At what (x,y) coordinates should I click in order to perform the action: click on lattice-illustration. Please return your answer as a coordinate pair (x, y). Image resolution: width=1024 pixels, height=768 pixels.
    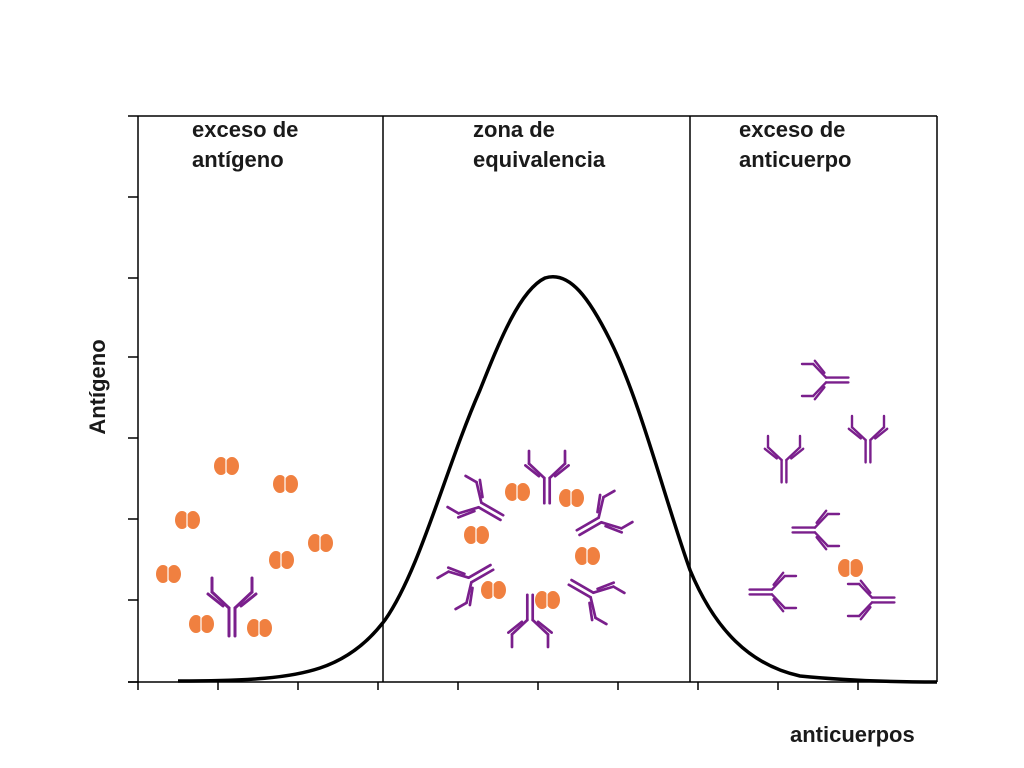
    Looking at the image, I should click on (535, 549).